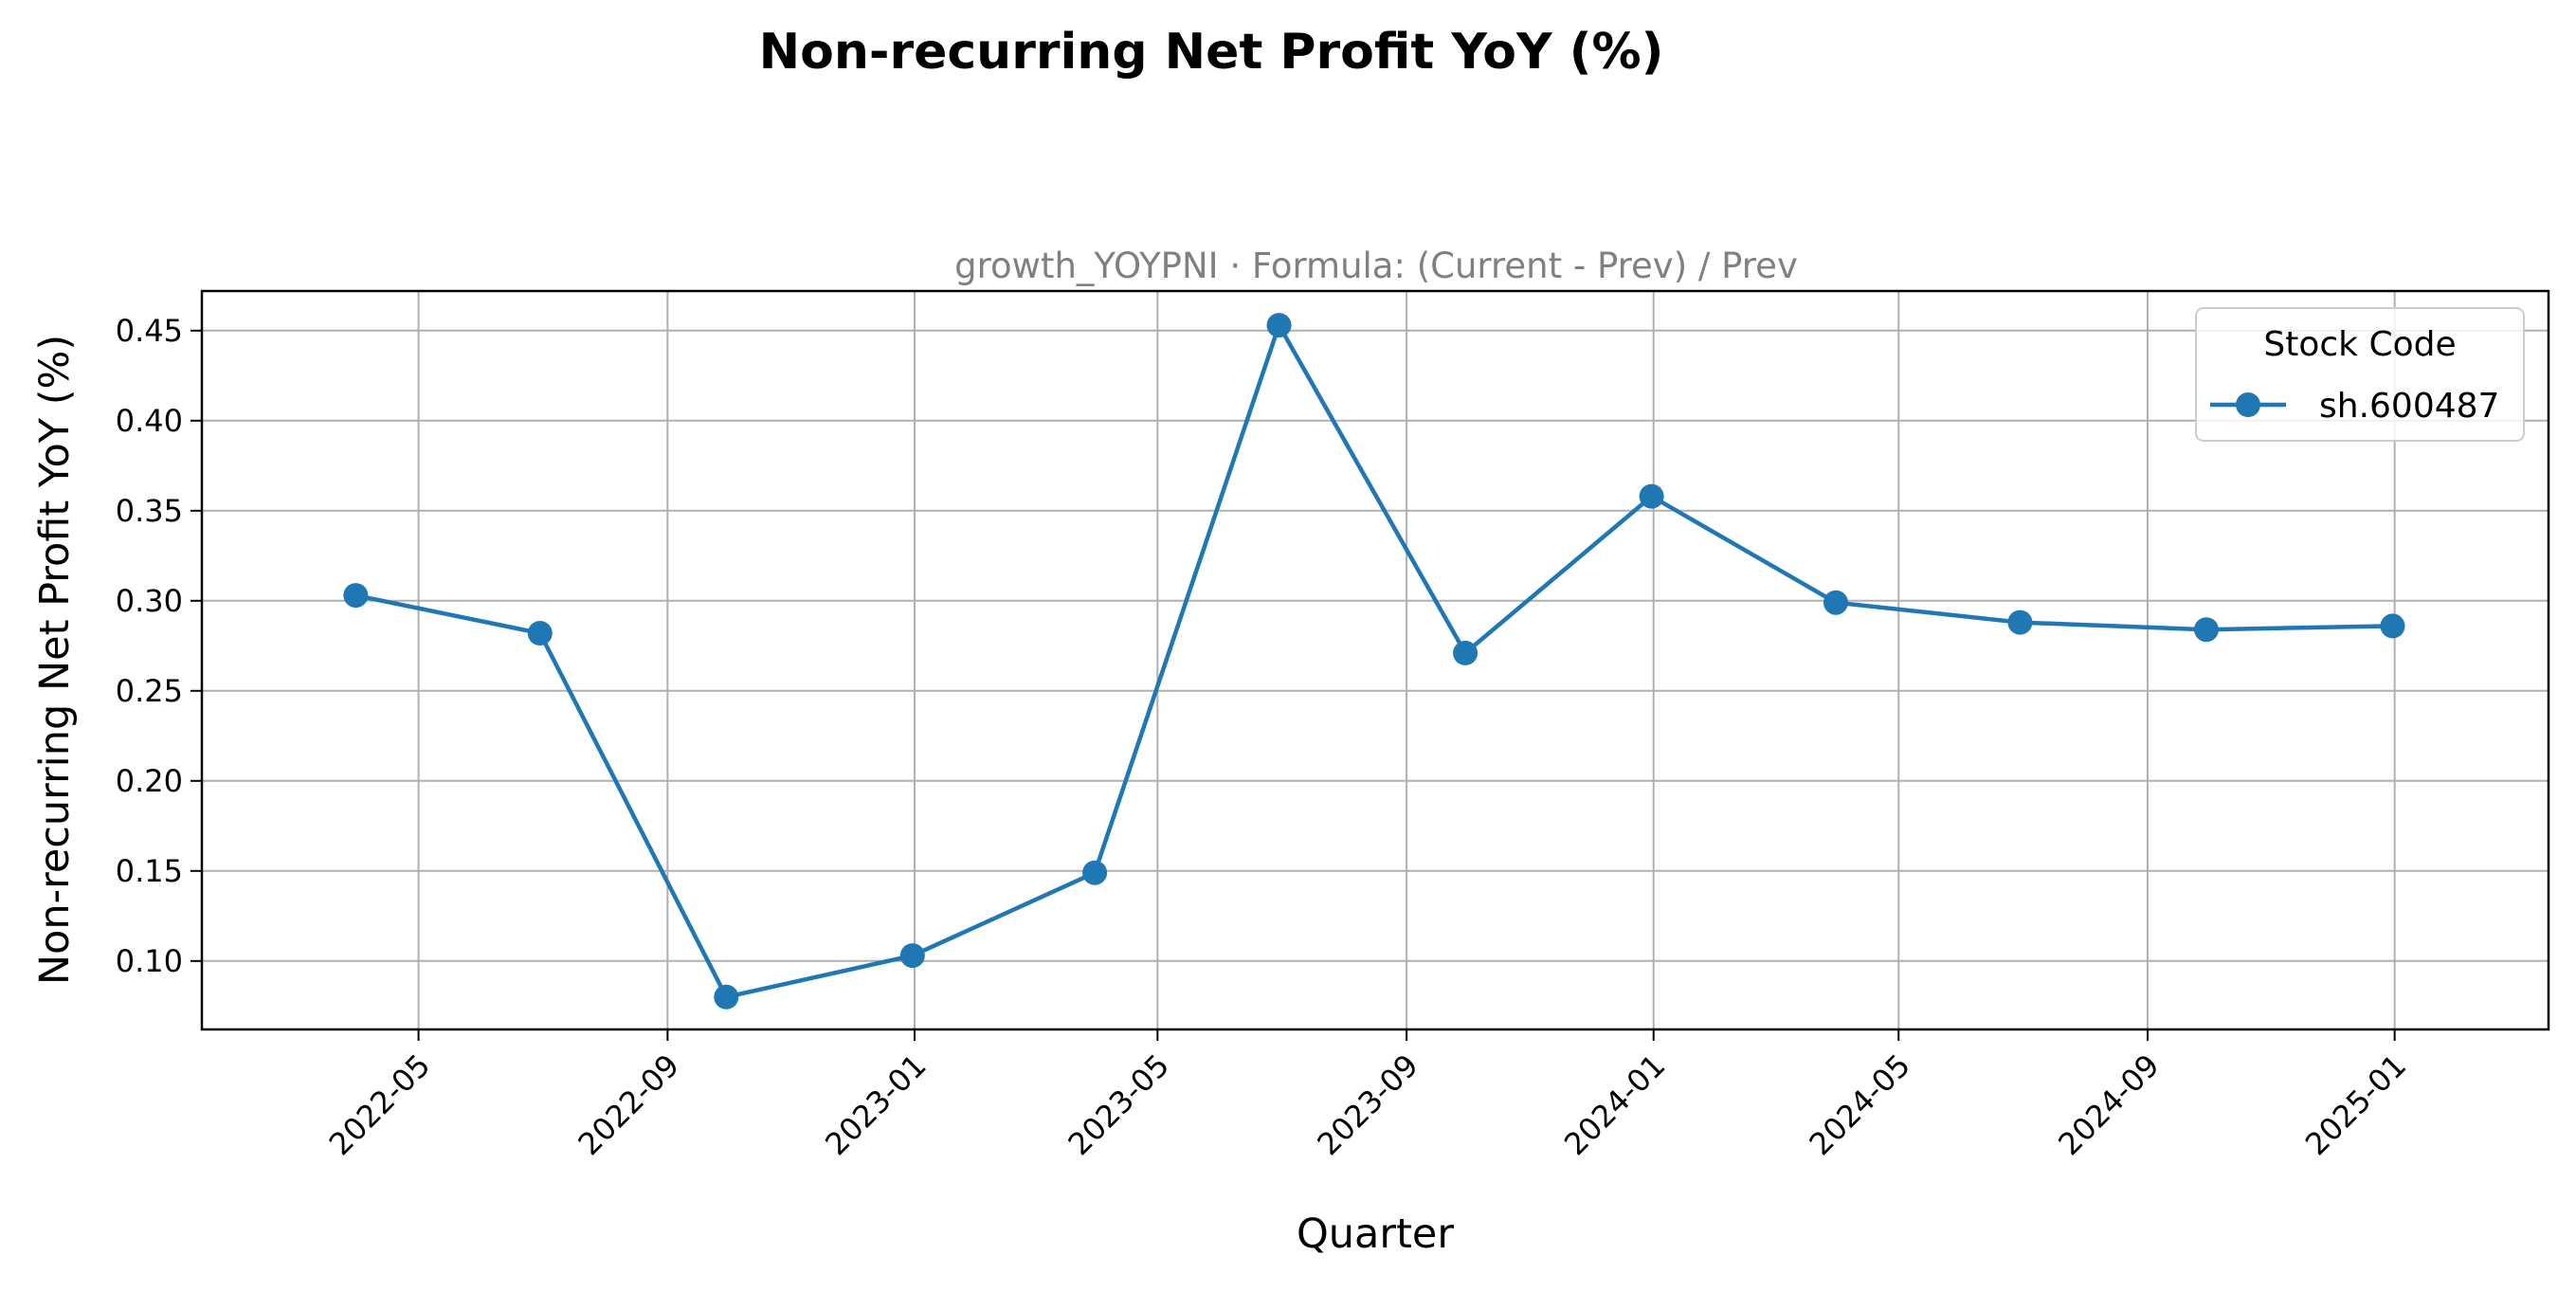 Image resolution: width=2576 pixels, height=1292 pixels. I want to click on y-tick-label: 0.40, so click(149, 421).